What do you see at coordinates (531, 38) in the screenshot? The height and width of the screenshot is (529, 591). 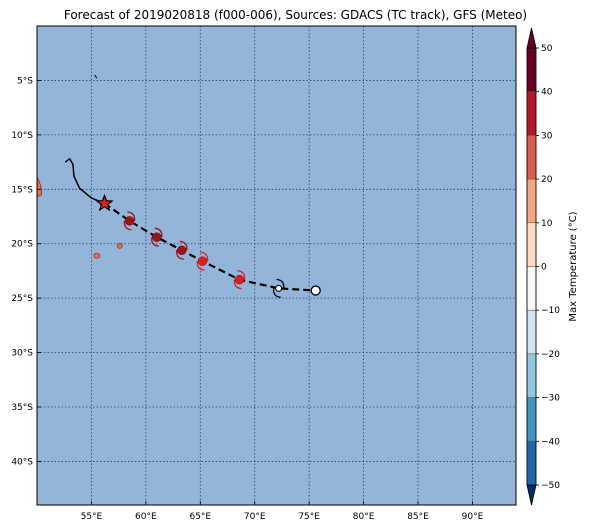 I see `colorbar-top-extension` at bounding box center [531, 38].